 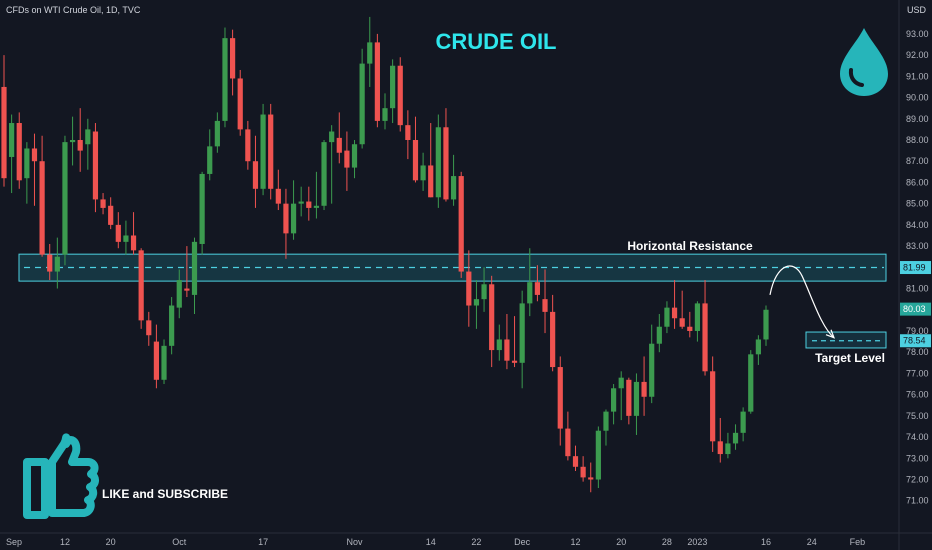 What do you see at coordinates (846, 340) in the screenshot?
I see `target-zone` at bounding box center [846, 340].